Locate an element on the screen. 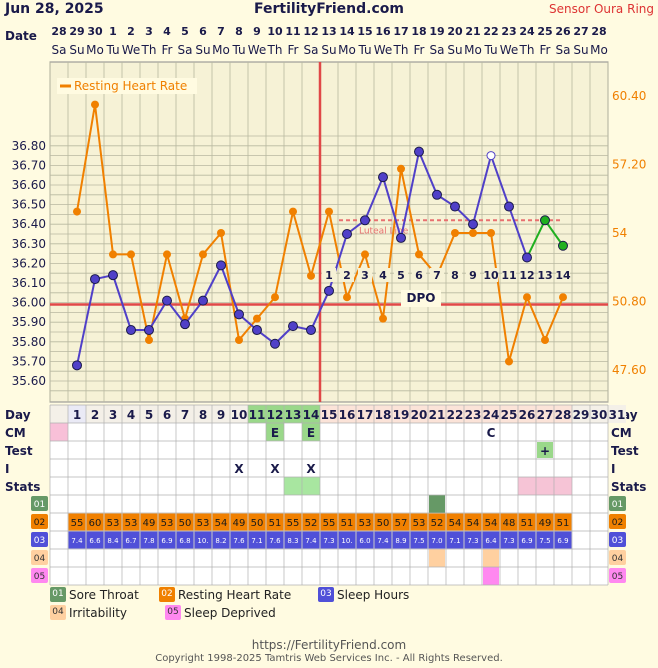 The height and width of the screenshot is (668, 658). day-number: 11 is located at coordinates (257, 415).